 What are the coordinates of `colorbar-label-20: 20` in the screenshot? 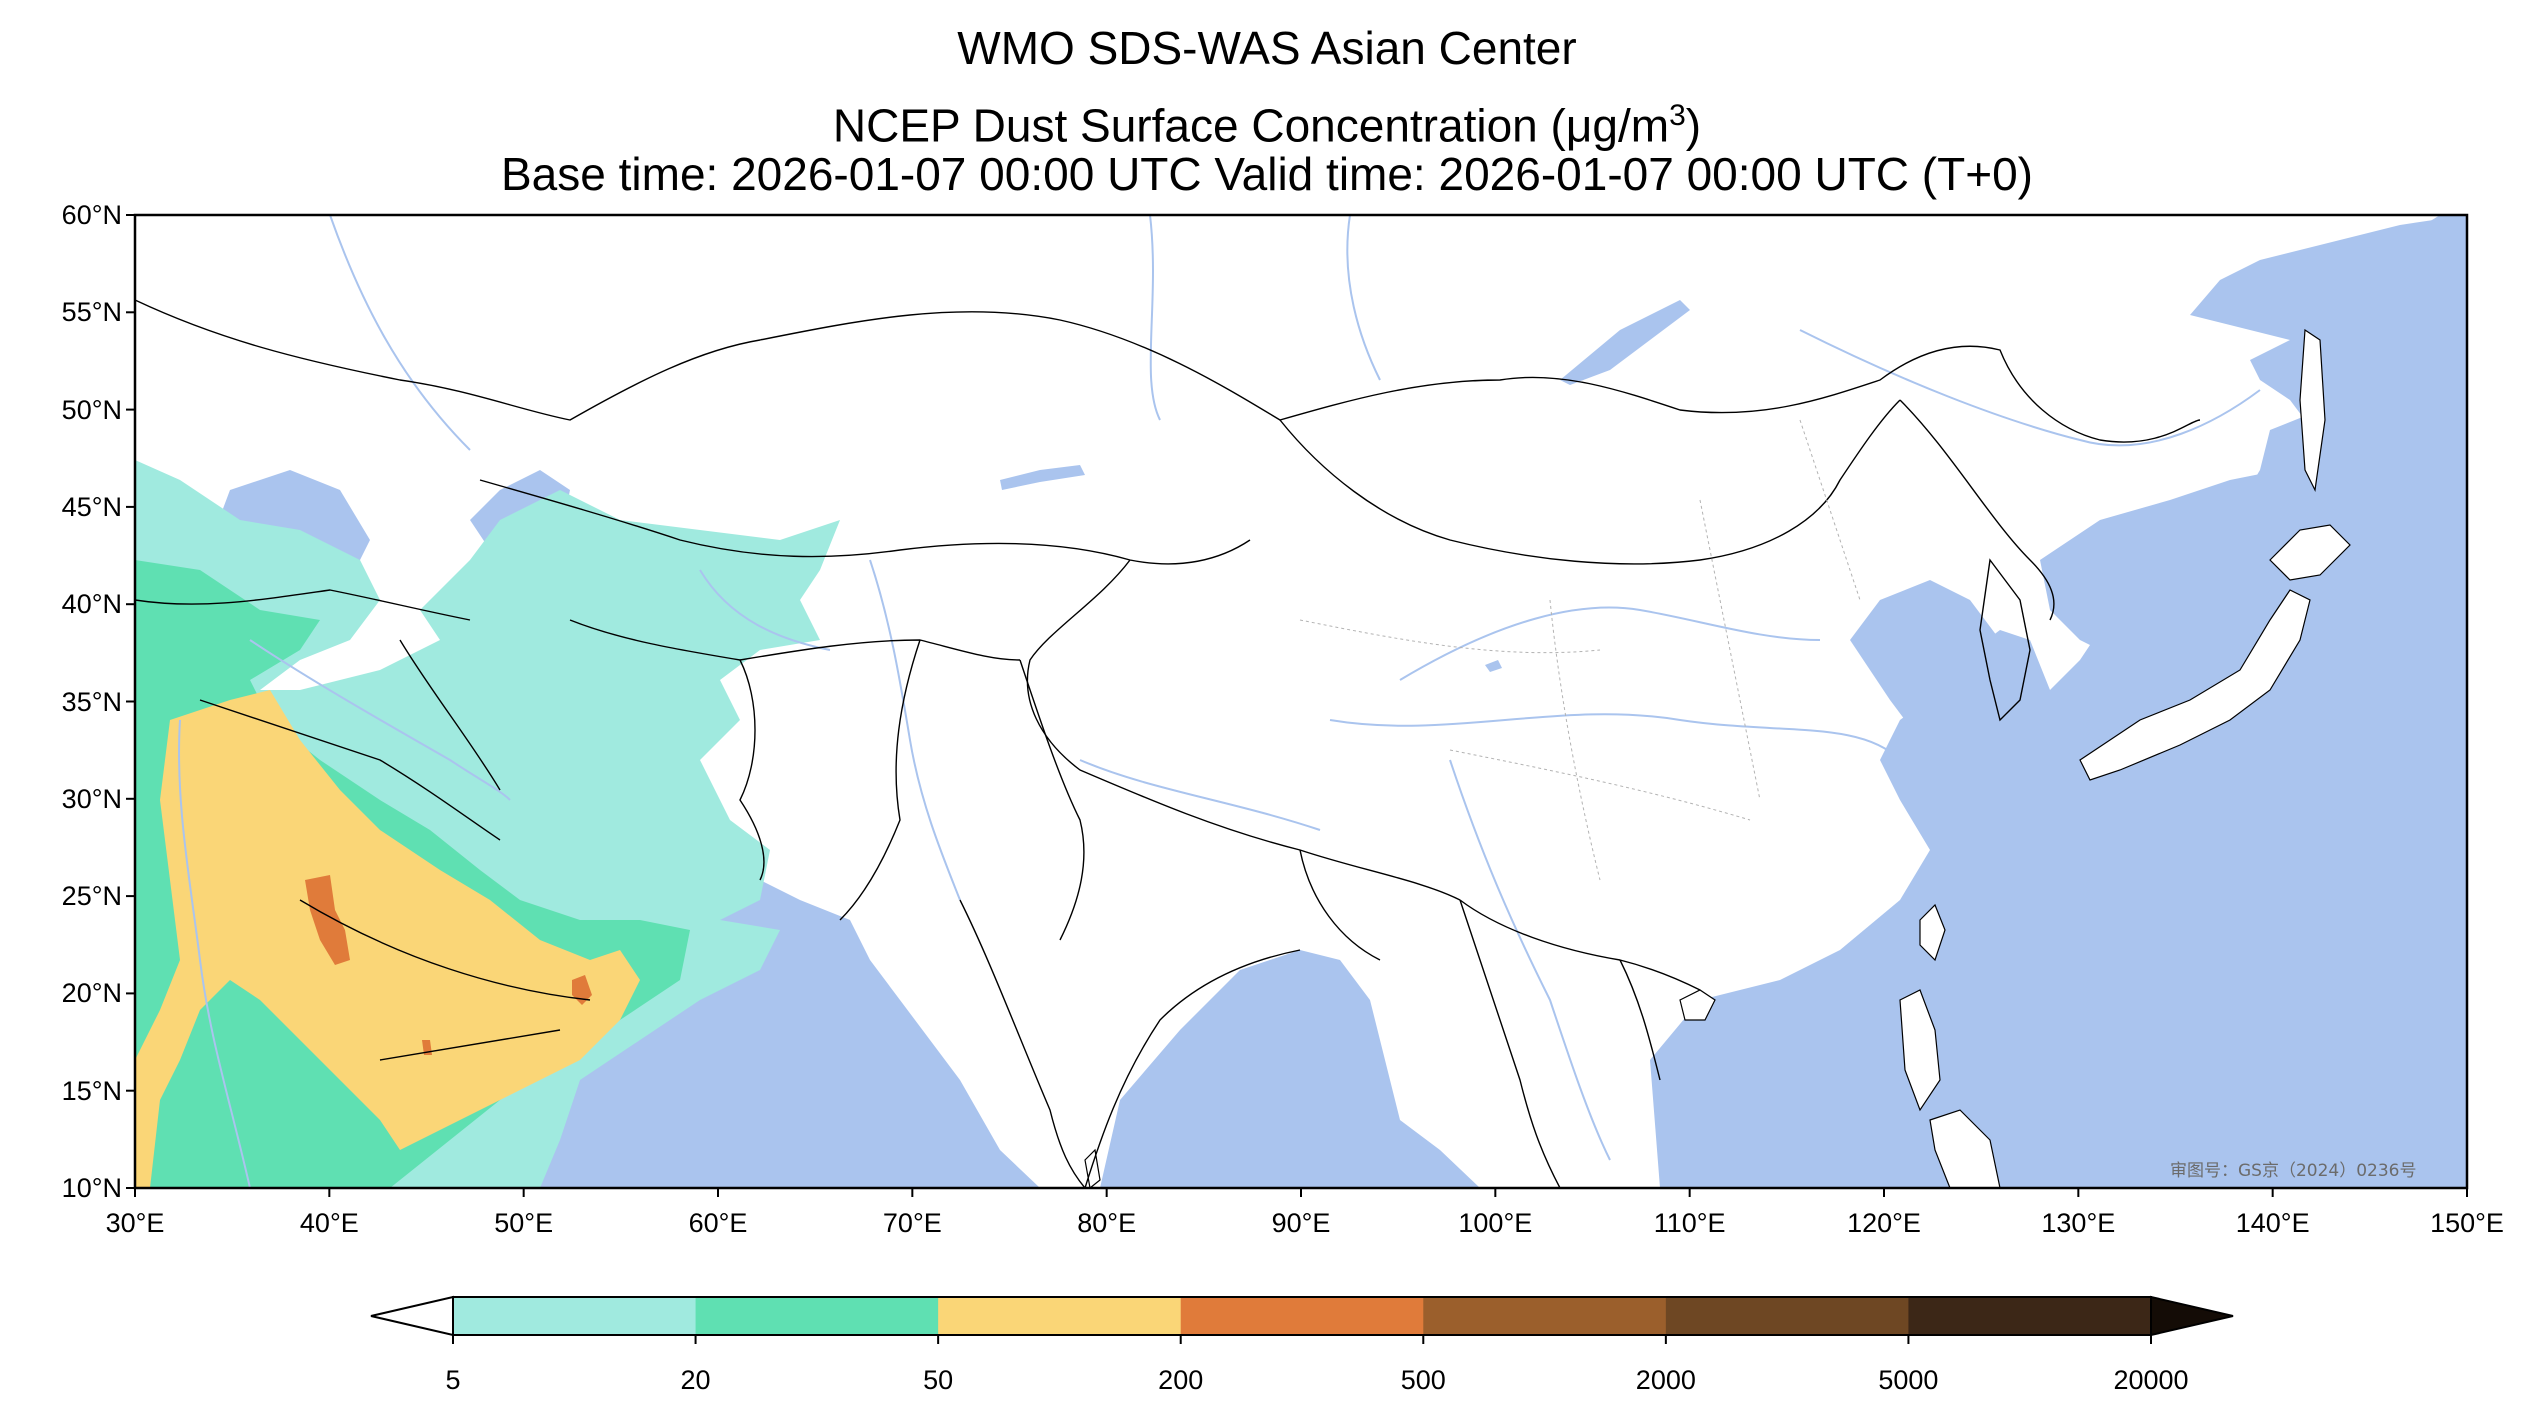 It's located at (695, 1380).